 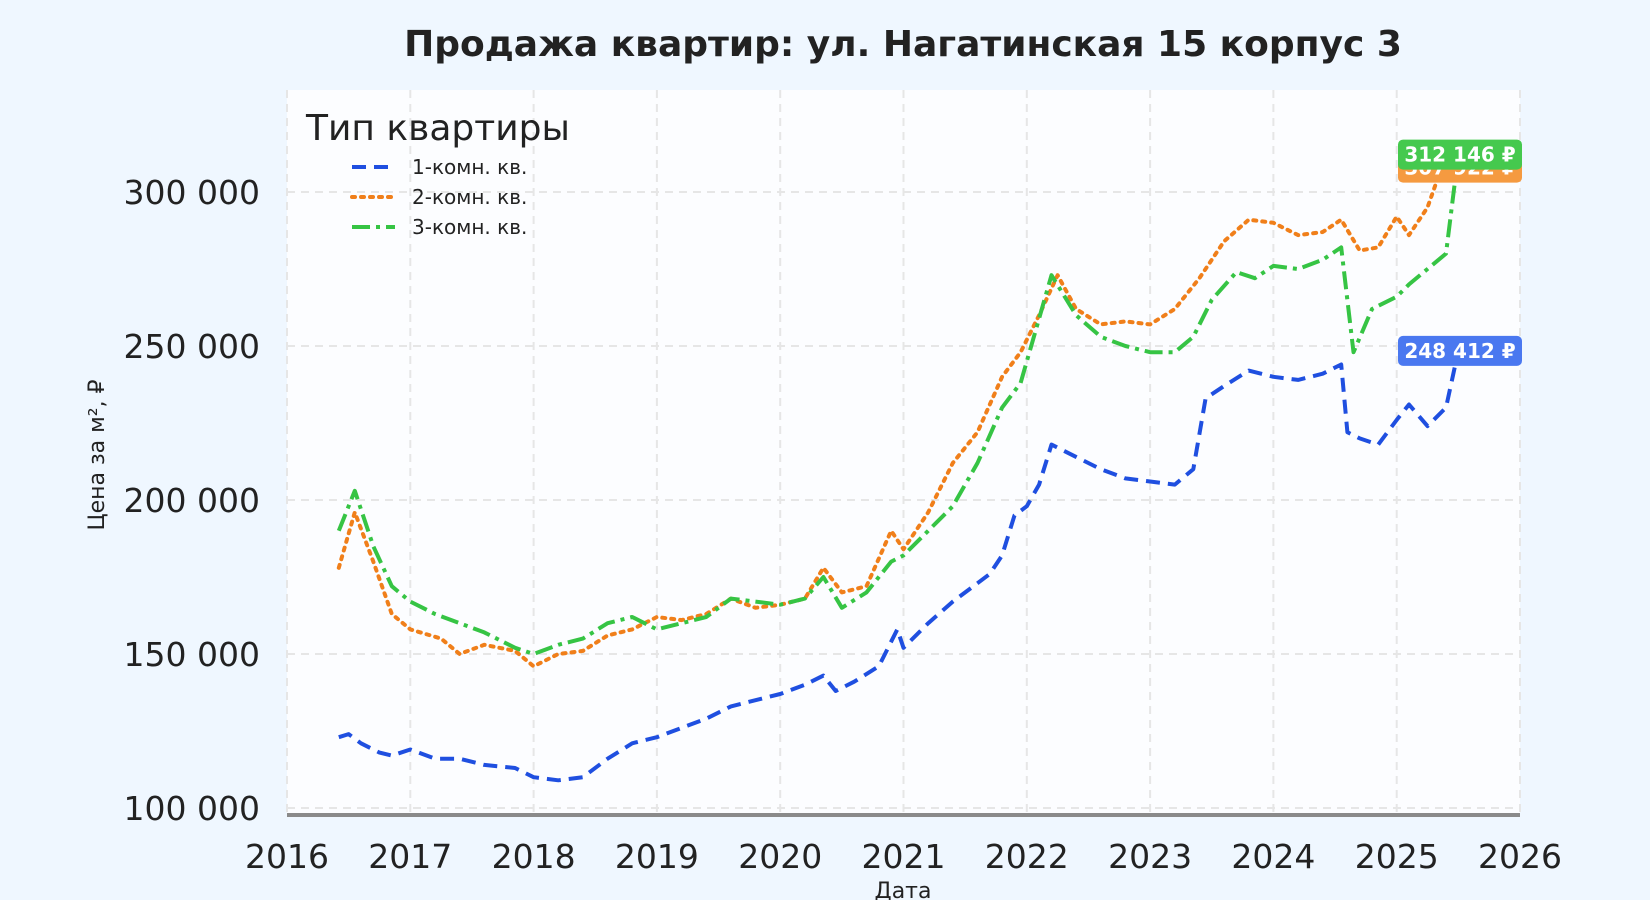 I want to click on x-tick-label: 2017, so click(x=410, y=856).